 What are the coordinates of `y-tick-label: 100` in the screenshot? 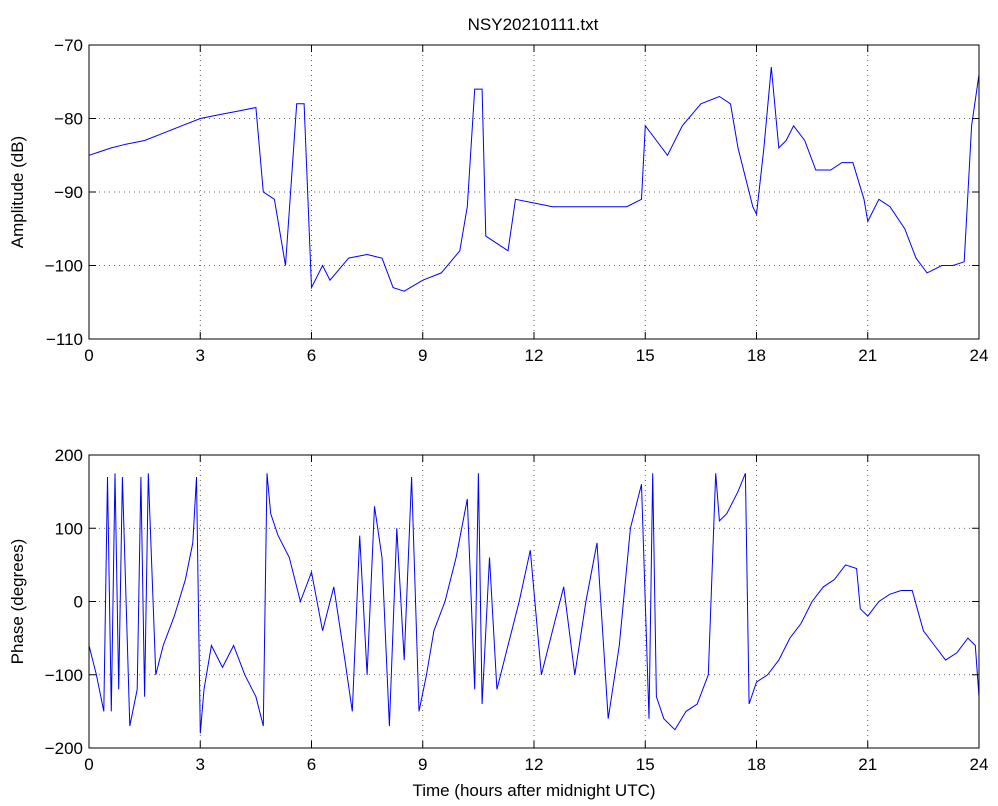 It's located at (69, 528).